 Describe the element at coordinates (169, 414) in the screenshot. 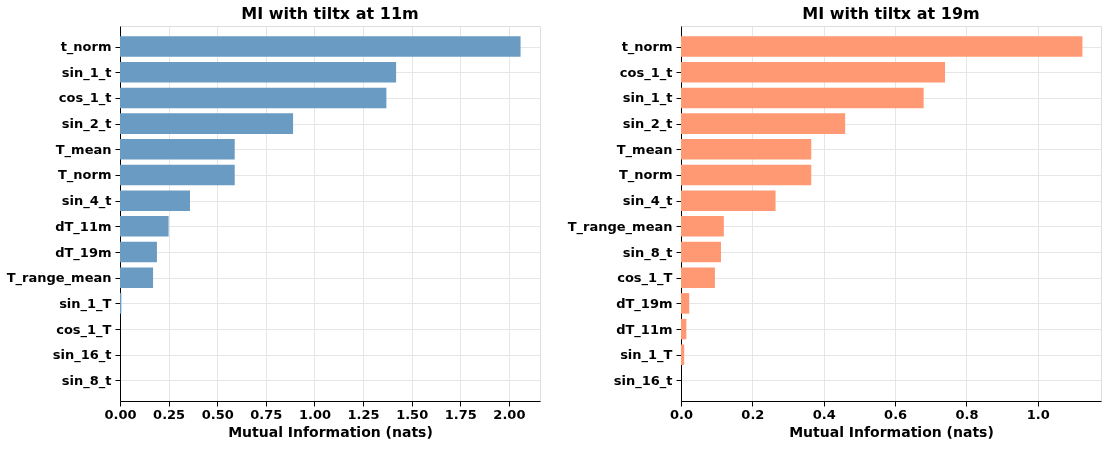

I see `x-tick-label: 0.25` at that location.